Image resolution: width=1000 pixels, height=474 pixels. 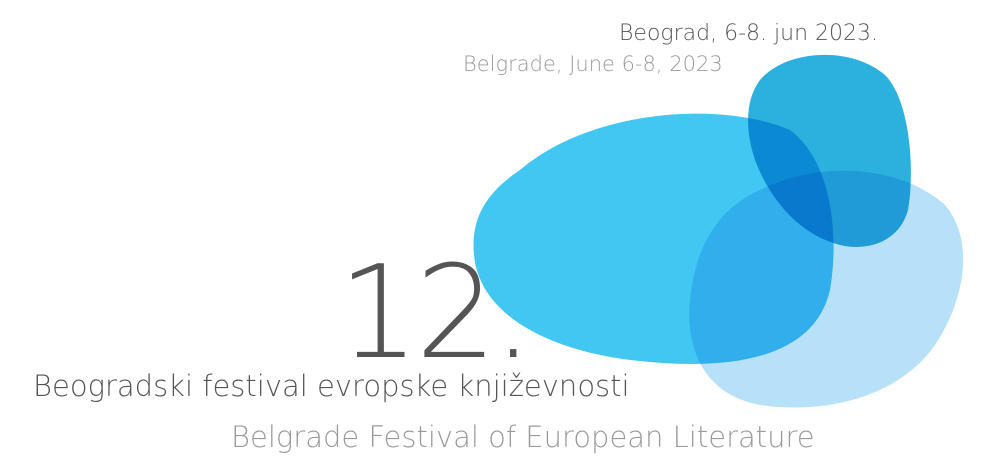 I want to click on edition-number: 12., so click(x=434, y=313).